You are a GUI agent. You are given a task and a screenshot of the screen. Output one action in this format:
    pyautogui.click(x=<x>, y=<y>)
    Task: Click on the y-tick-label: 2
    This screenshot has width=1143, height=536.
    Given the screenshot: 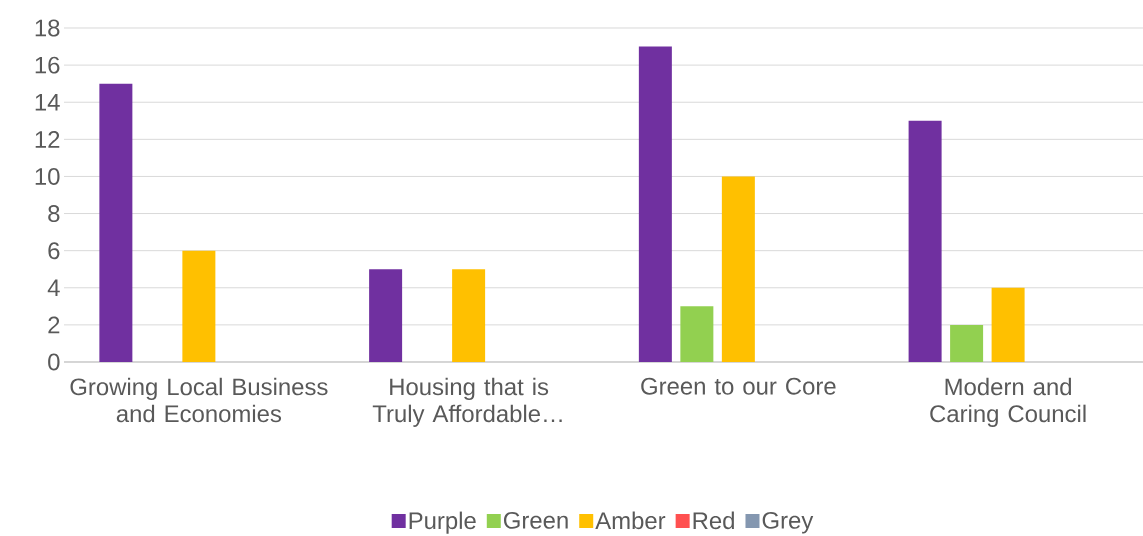 What is the action you would take?
    pyautogui.click(x=54, y=325)
    